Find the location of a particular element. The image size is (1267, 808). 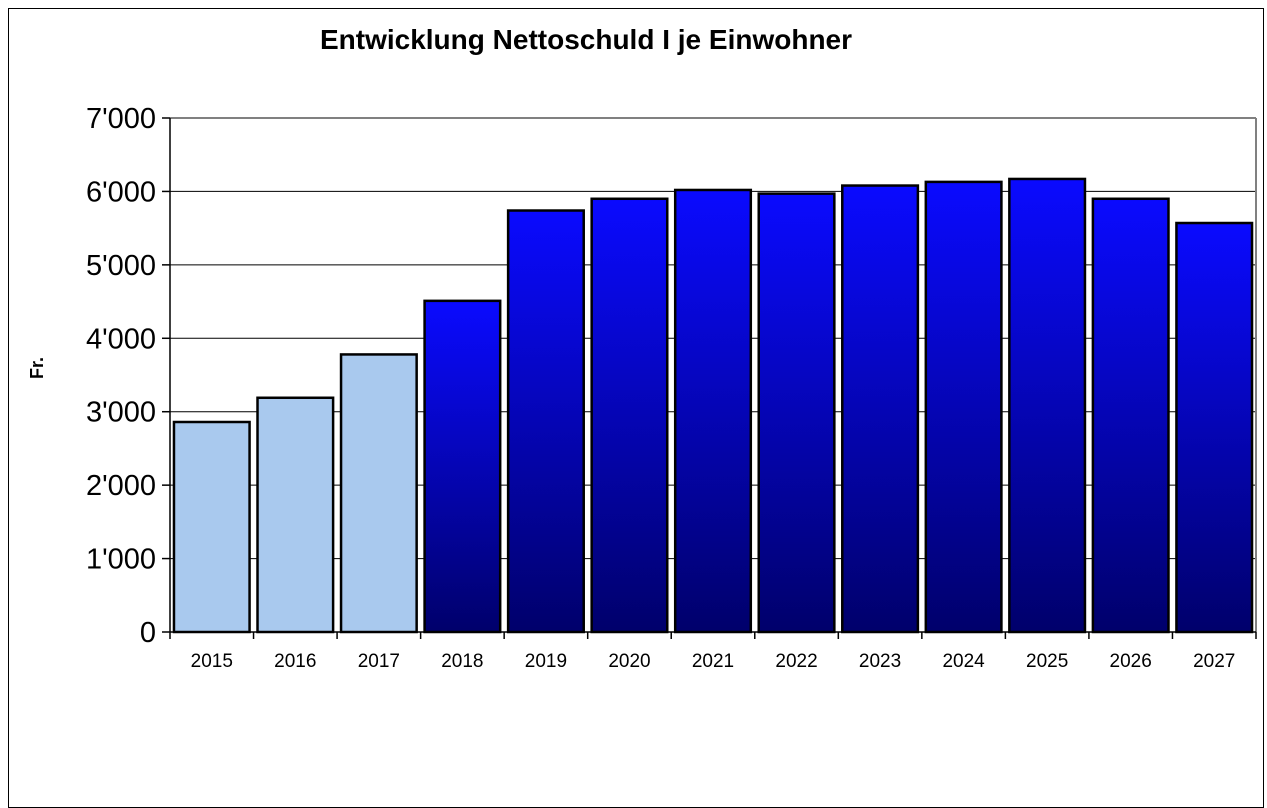

bar-2020 is located at coordinates (629, 415).